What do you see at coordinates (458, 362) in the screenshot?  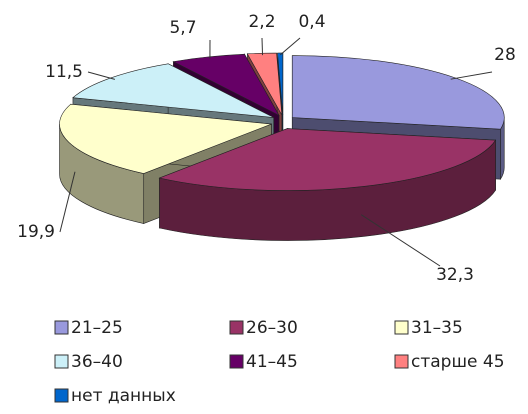 I see `legend-label: старше 45` at bounding box center [458, 362].